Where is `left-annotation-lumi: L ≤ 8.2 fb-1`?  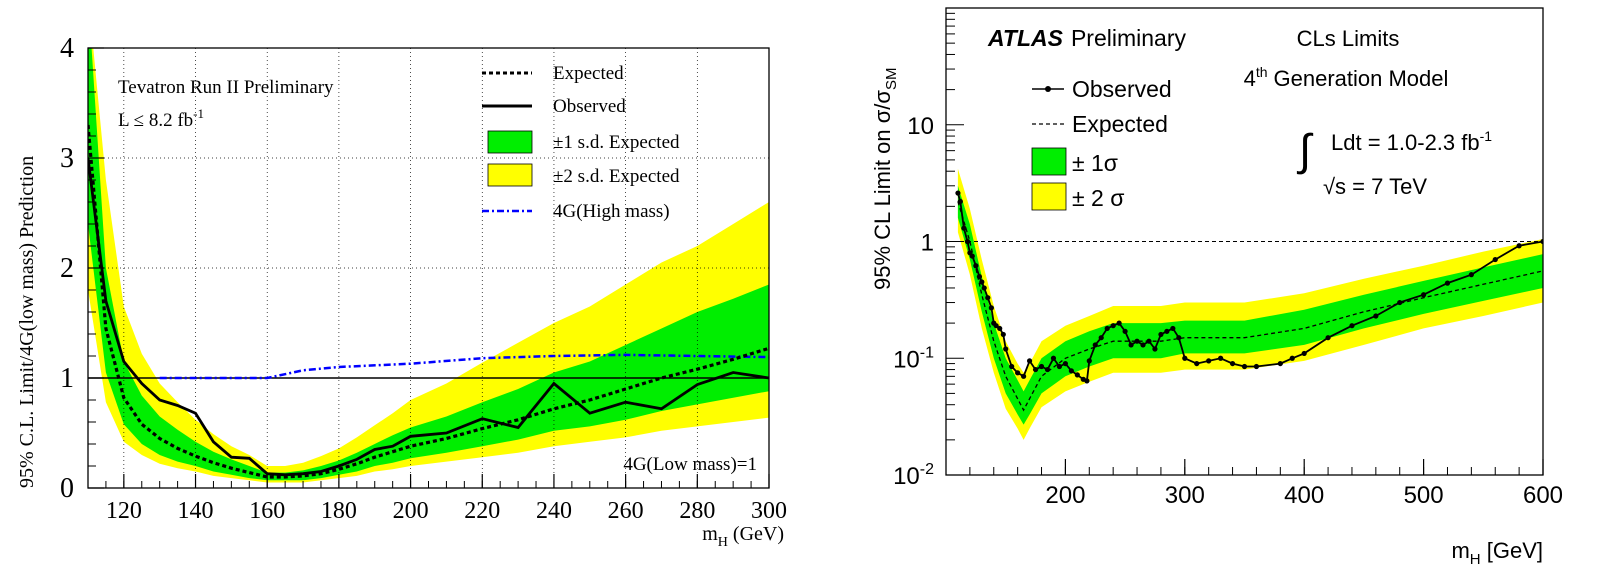 left-annotation-lumi: L ≤ 8.2 fb-1 is located at coordinates (161, 118).